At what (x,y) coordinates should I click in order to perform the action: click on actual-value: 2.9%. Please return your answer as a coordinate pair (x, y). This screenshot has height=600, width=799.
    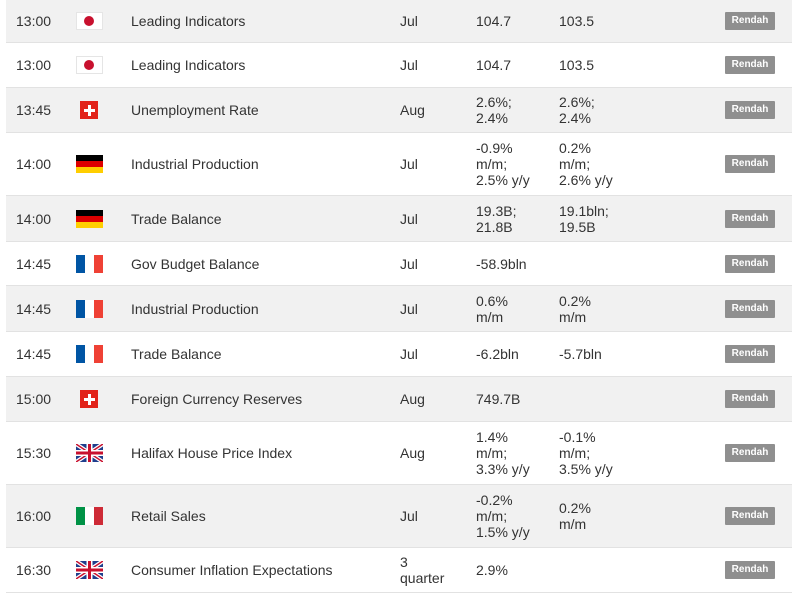
    Looking at the image, I should click on (516, 570).